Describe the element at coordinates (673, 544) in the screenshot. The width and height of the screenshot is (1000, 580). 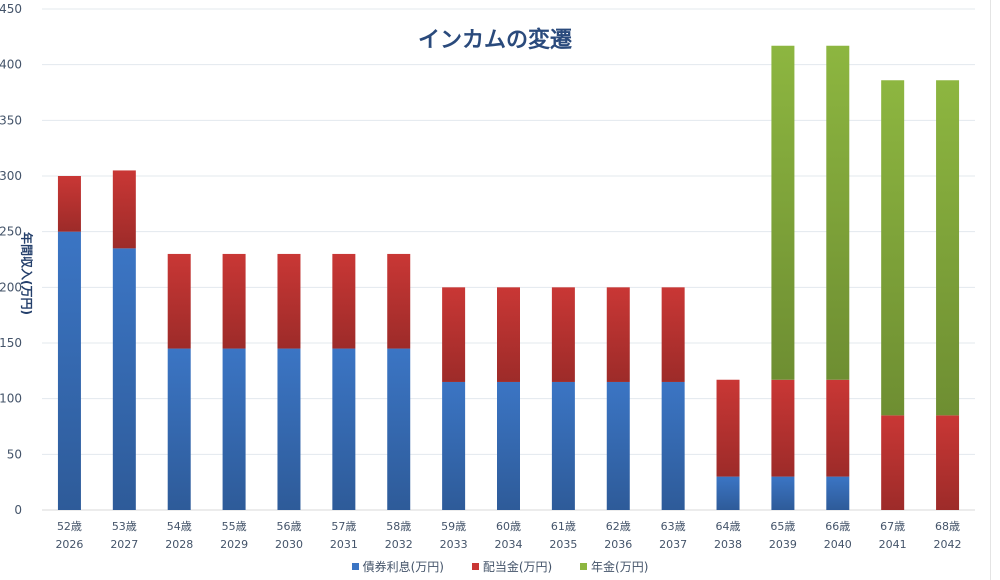
I see `x-tick-label-year: 2037` at that location.